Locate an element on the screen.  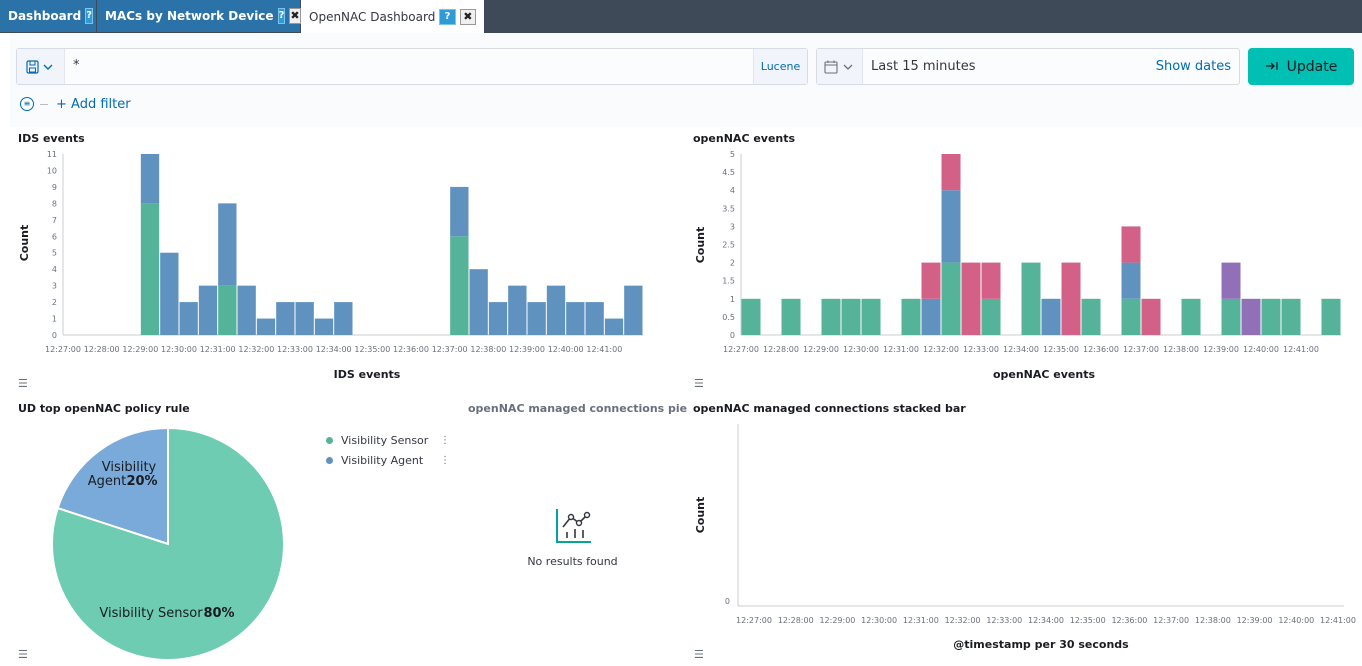
tab-dashboard: Dashboard ? is located at coordinates (48, 16).